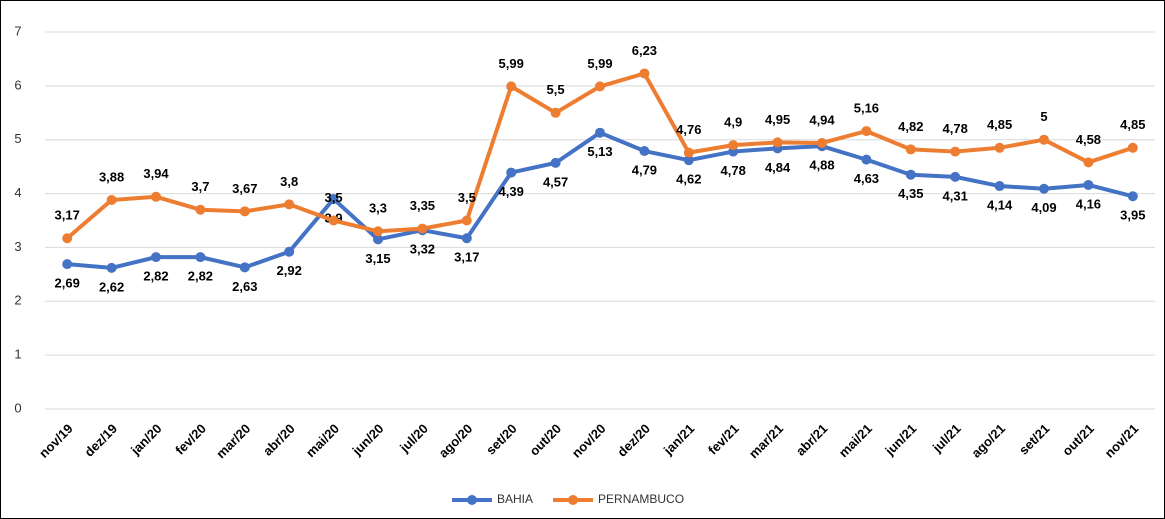  What do you see at coordinates (200, 186) in the screenshot?
I see `data-label: 3,7` at bounding box center [200, 186].